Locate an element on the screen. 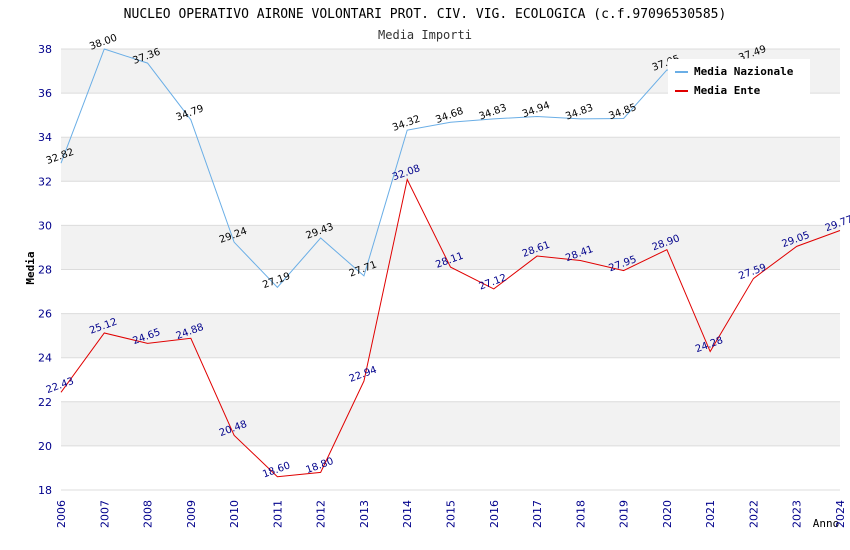 Image resolution: width=850 pixels, height=550 pixels. y-tick-labels: 18 20 22 24 26 28 30 32 34 36 38 is located at coordinates (45, 270).